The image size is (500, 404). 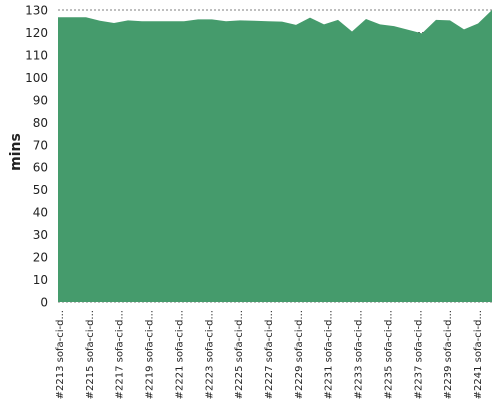 What do you see at coordinates (40, 190) in the screenshot?
I see `y-tick-label: 50` at bounding box center [40, 190].